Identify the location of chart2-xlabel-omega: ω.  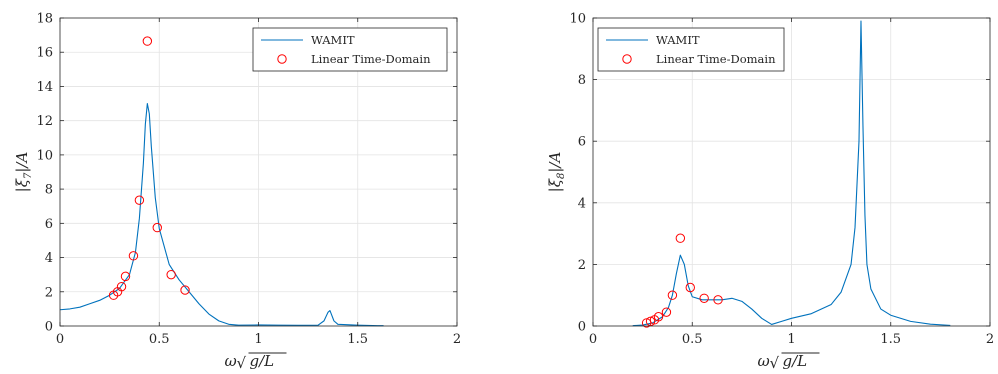
(764, 361).